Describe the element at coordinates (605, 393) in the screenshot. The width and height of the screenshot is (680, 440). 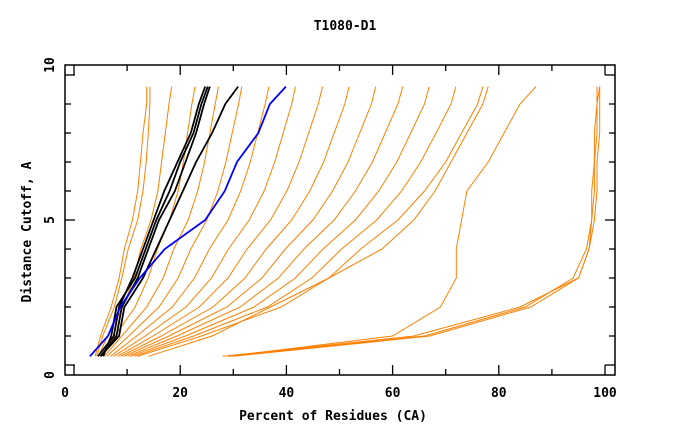
I see `x-tick-label: 100` at that location.